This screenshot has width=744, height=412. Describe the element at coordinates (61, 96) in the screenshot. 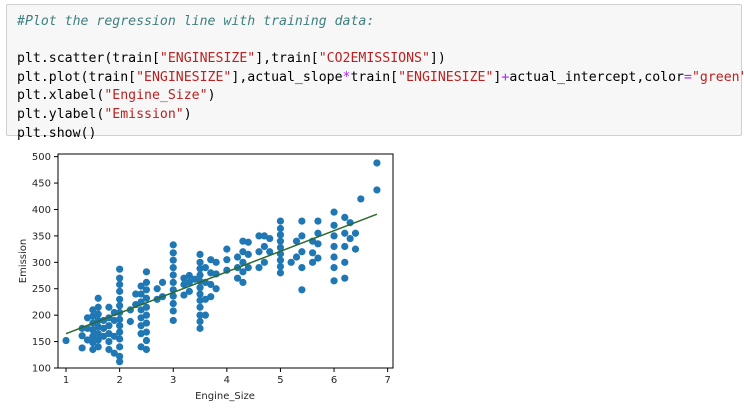

I see `code-token: plt.xlabel(` at that location.